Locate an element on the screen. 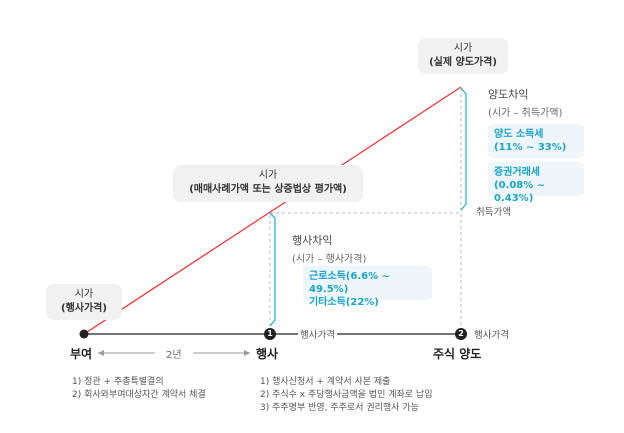 The width and height of the screenshot is (624, 433). grant-note-1: 1) 정관 + 주총특별결의 is located at coordinates (118, 382).